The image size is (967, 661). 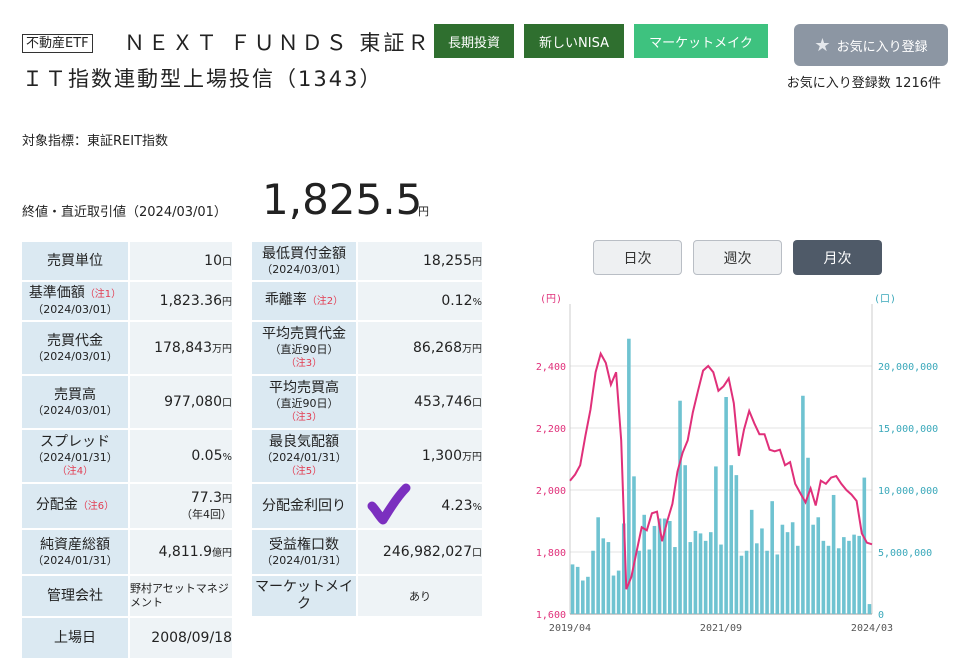 What do you see at coordinates (76, 301) in the screenshot?
I see `row-label: 基準価額（注1） （2024/03/01）` at bounding box center [76, 301].